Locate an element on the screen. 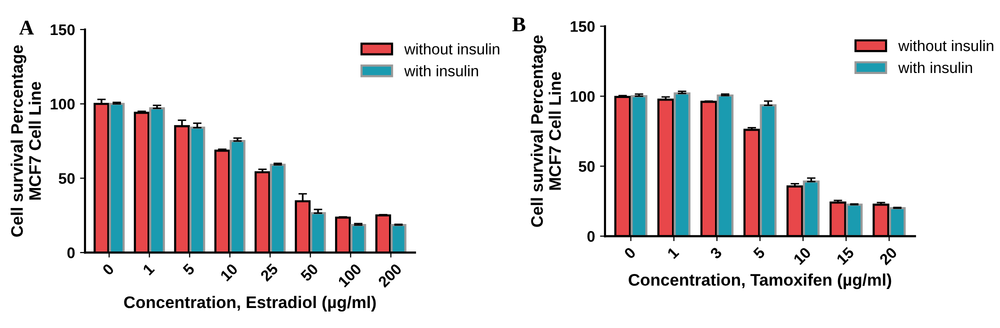 Image resolution: width=1000 pixels, height=328 pixels. chart-title: A is located at coordinates (26, 27).